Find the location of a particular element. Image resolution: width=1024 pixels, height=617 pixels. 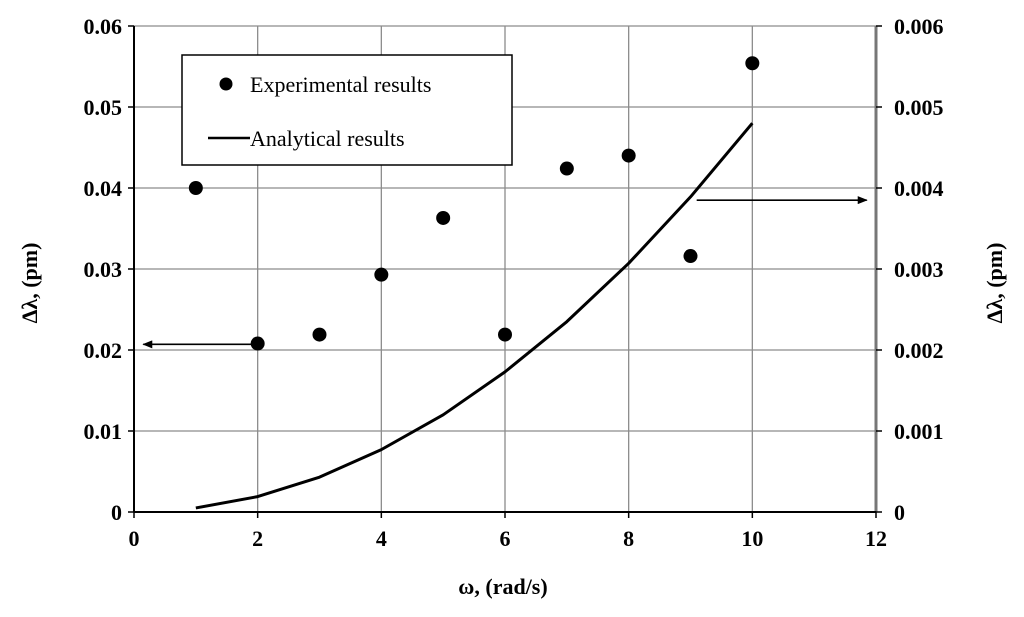

y-left-tick-label: 0.02 is located at coordinates (103, 350).